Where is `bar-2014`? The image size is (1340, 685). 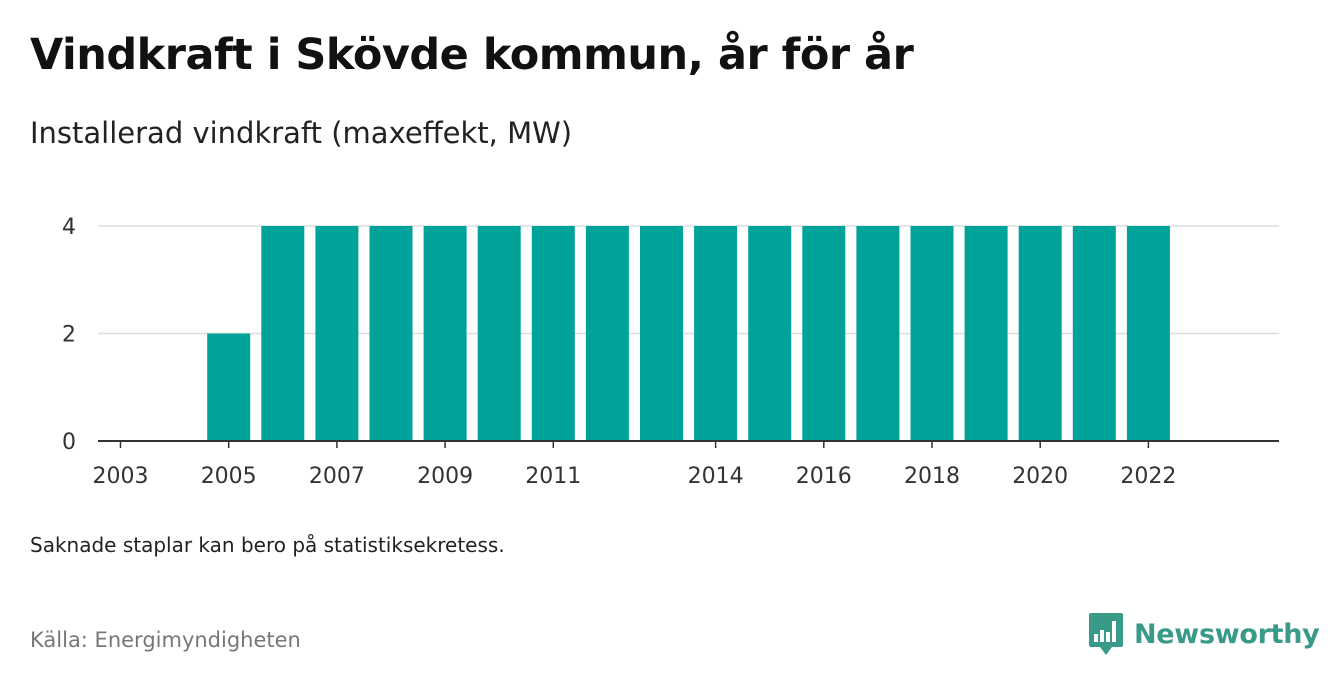 bar-2014 is located at coordinates (716, 333).